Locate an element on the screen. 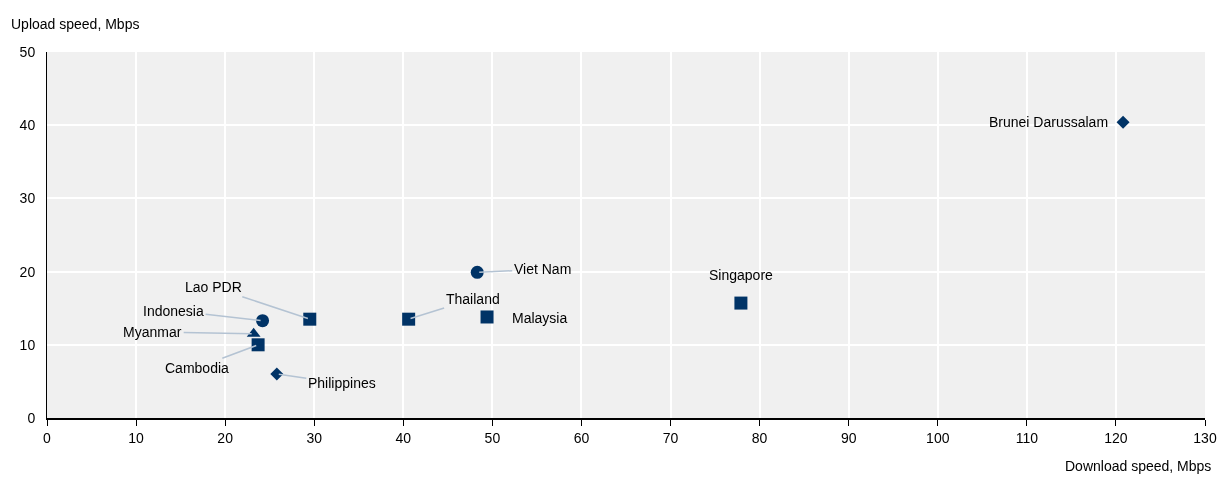  annotation: Viet Nam is located at coordinates (543, 269).